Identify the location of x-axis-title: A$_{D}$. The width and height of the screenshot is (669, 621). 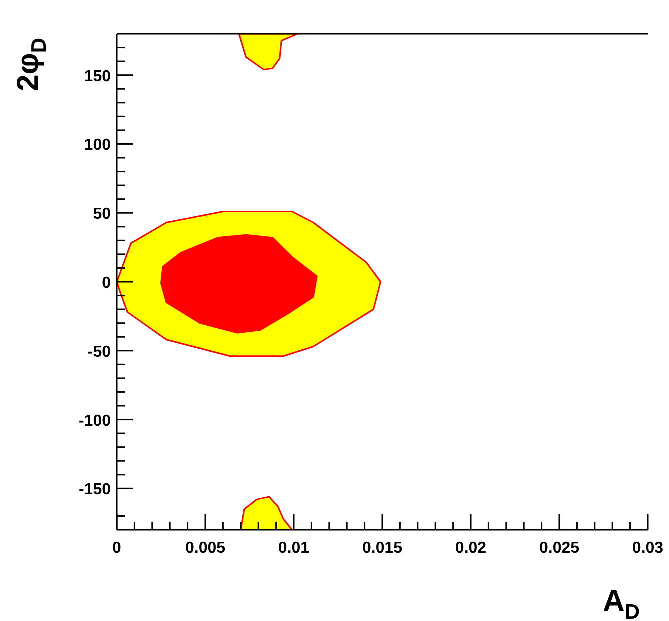
(621, 603).